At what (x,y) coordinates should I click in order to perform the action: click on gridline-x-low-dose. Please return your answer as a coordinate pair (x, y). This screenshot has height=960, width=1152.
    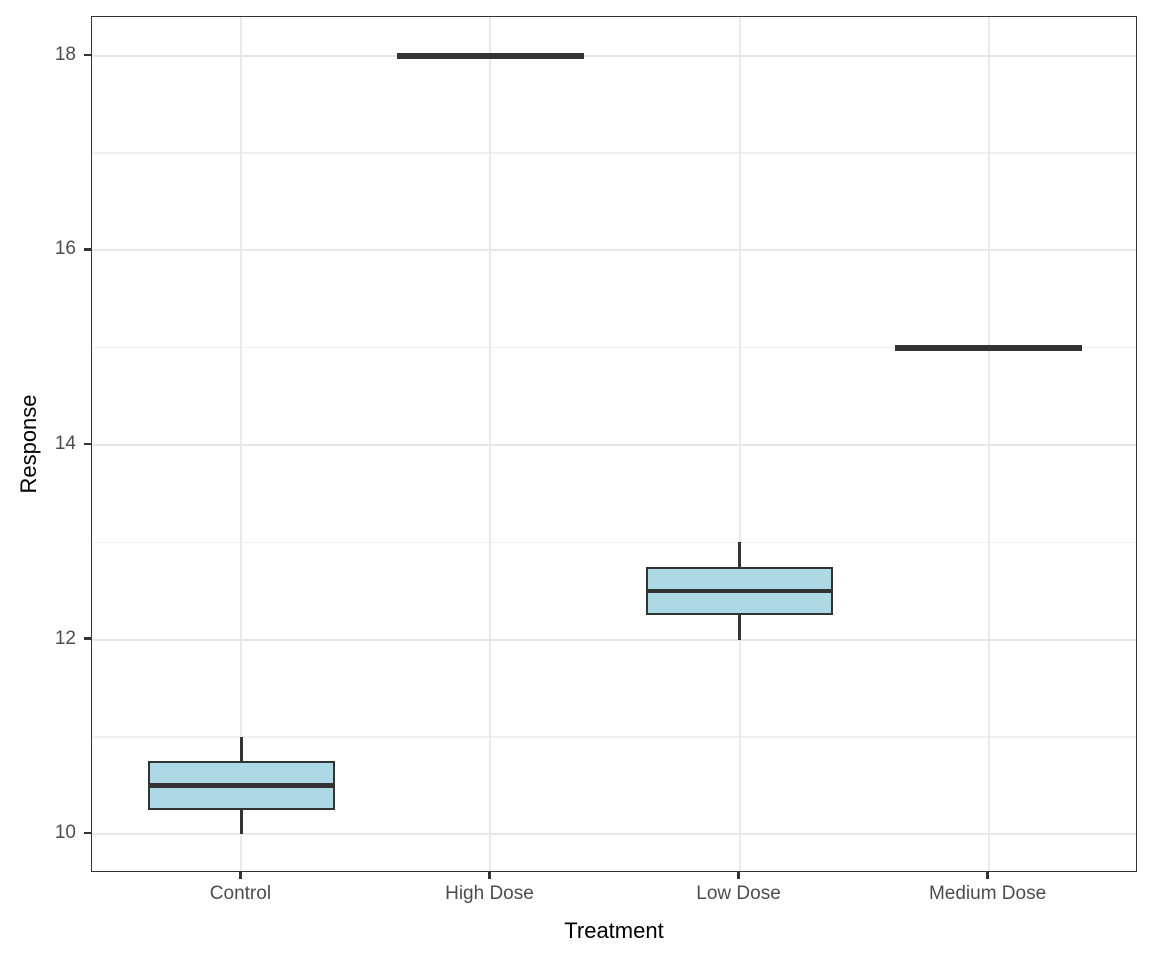
    Looking at the image, I should click on (739, 444).